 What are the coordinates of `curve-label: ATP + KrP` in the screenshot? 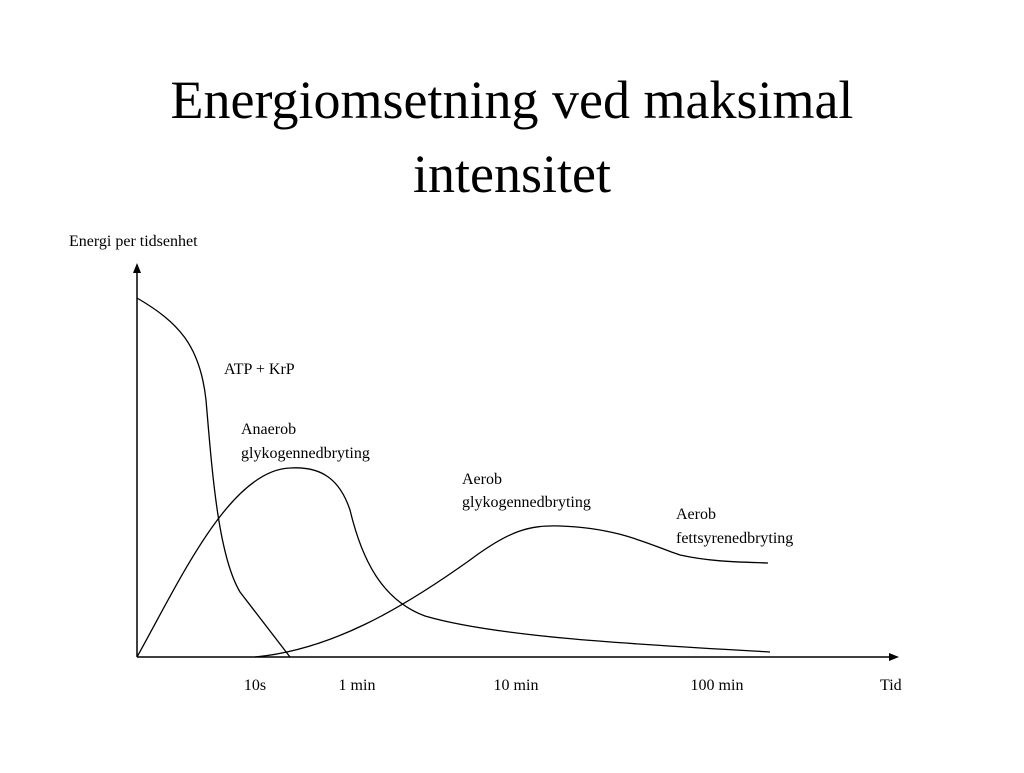 It's located at (259, 369).